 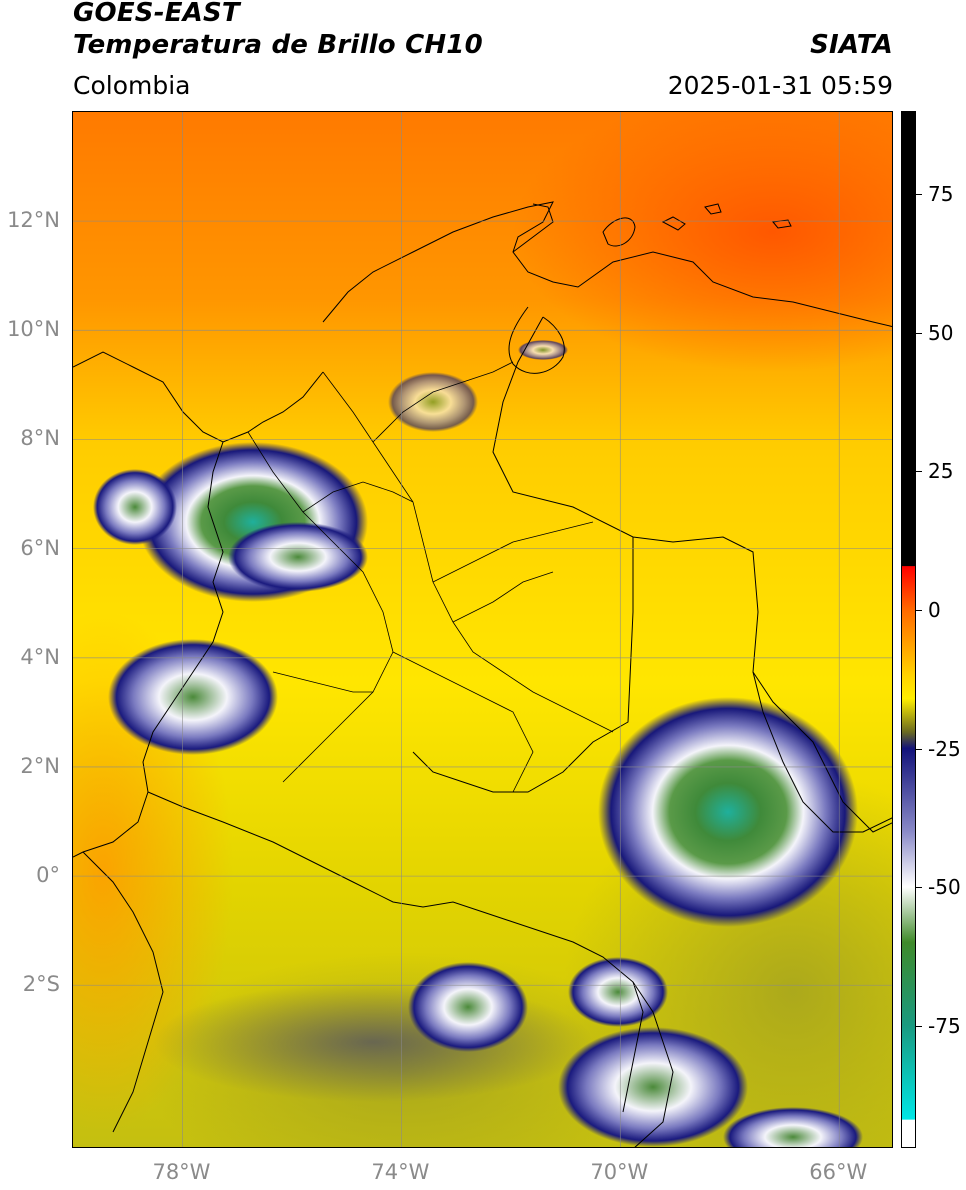 What do you see at coordinates (33, 329) in the screenshot?
I see `latitude-label: 10°N` at bounding box center [33, 329].